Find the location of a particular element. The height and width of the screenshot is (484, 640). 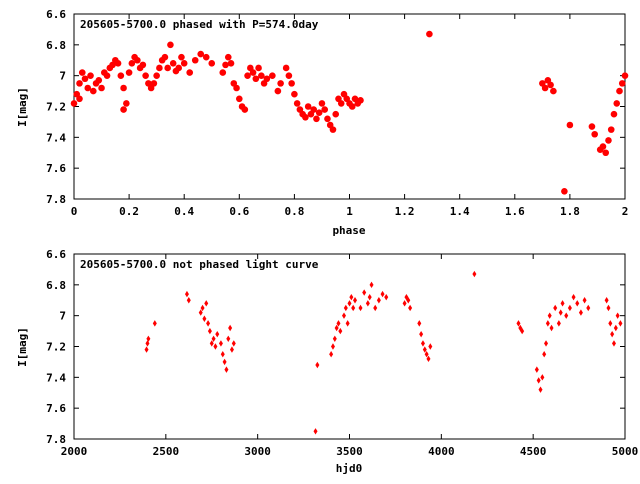

unphased-y-axis-label: I[mag] is located at coordinates (22, 347).